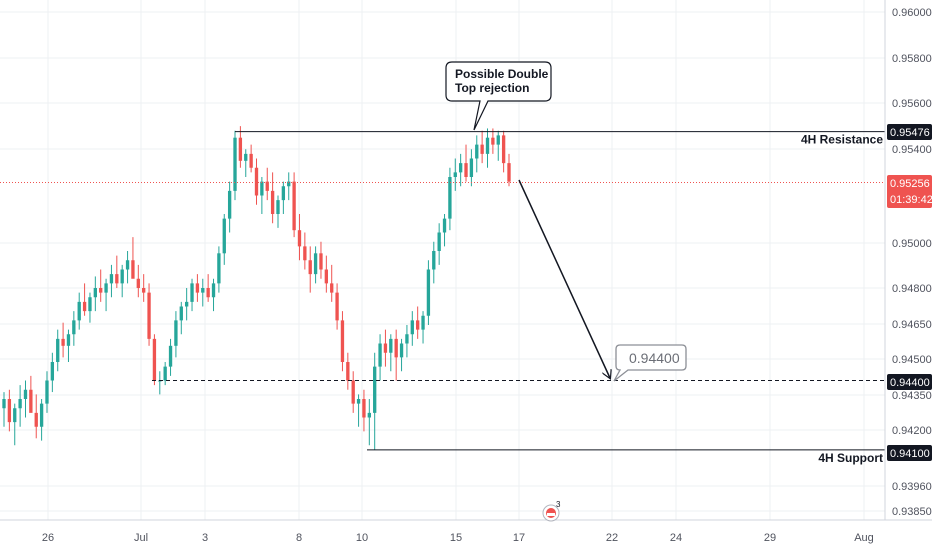  What do you see at coordinates (564, 278) in the screenshot?
I see `projection-arrow` at bounding box center [564, 278].